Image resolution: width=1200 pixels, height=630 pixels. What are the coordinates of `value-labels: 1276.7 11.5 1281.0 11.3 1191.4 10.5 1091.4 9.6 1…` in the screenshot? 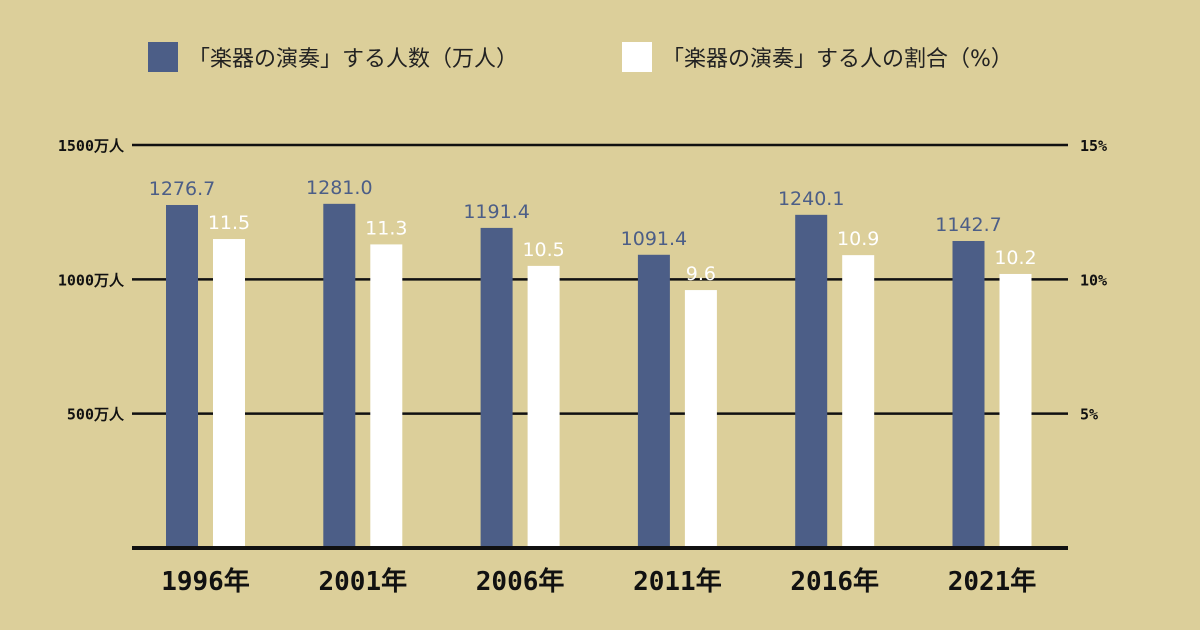 It's located at (593, 231).